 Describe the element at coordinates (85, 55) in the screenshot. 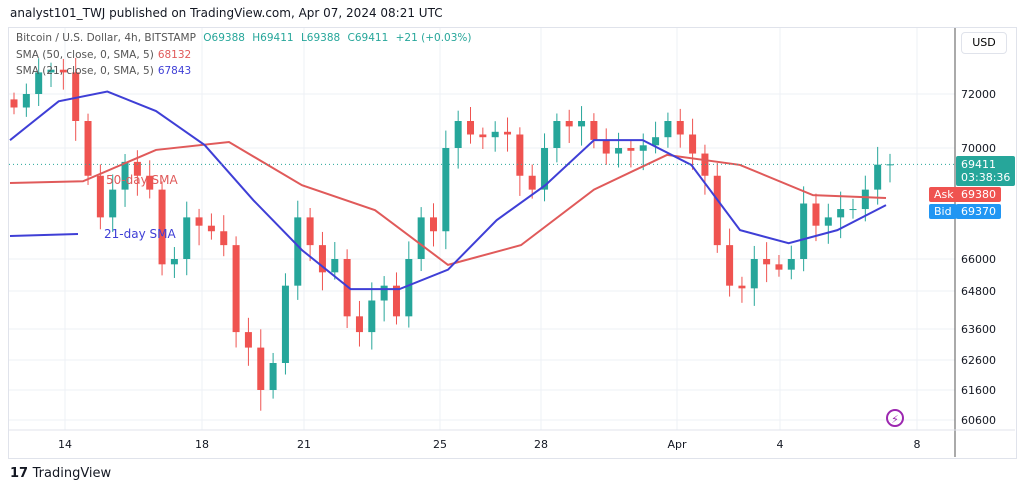

I see `sma50-label: SMA (50, close, 0, SMA, 5)` at that location.